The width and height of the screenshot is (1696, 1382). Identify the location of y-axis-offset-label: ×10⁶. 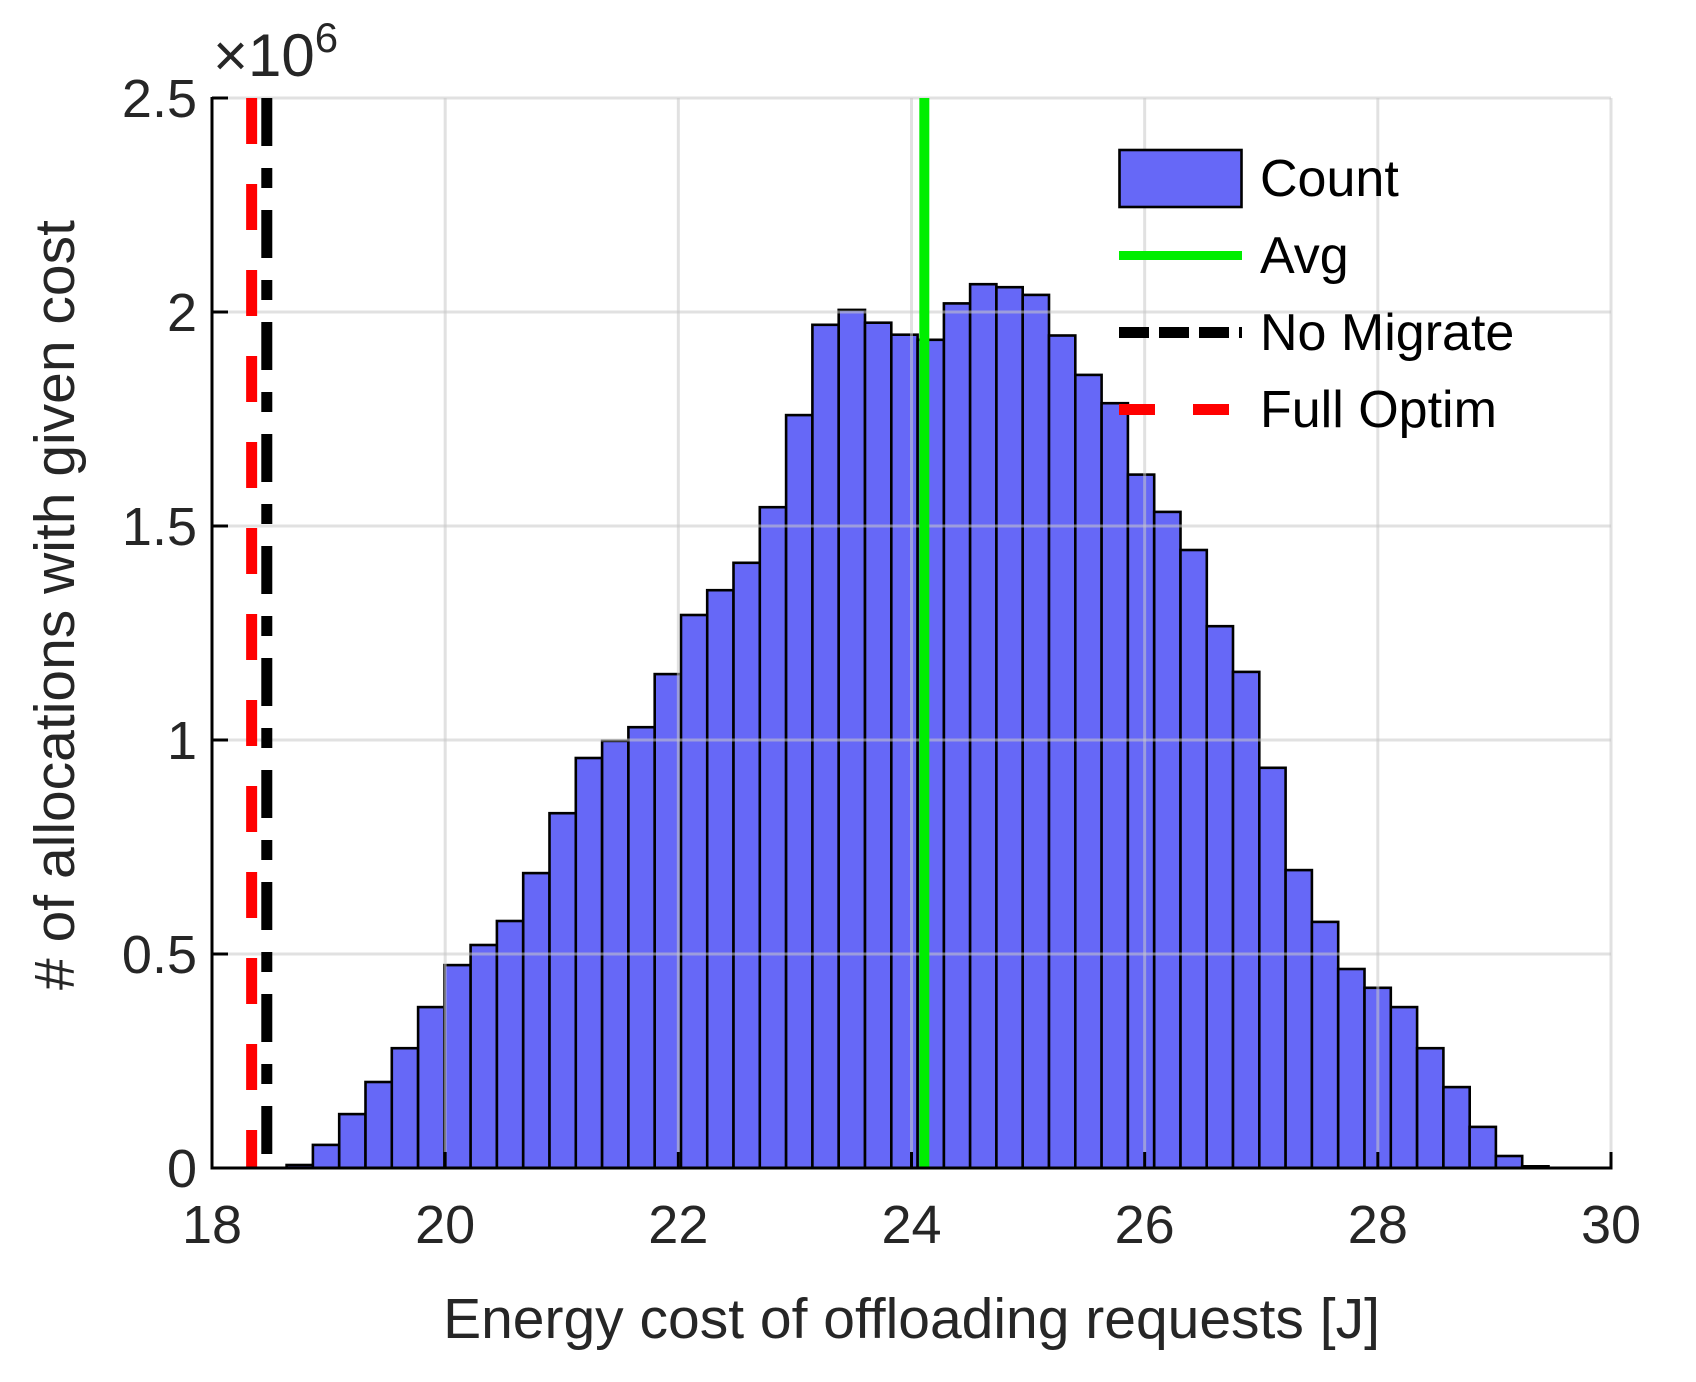
(275, 52).